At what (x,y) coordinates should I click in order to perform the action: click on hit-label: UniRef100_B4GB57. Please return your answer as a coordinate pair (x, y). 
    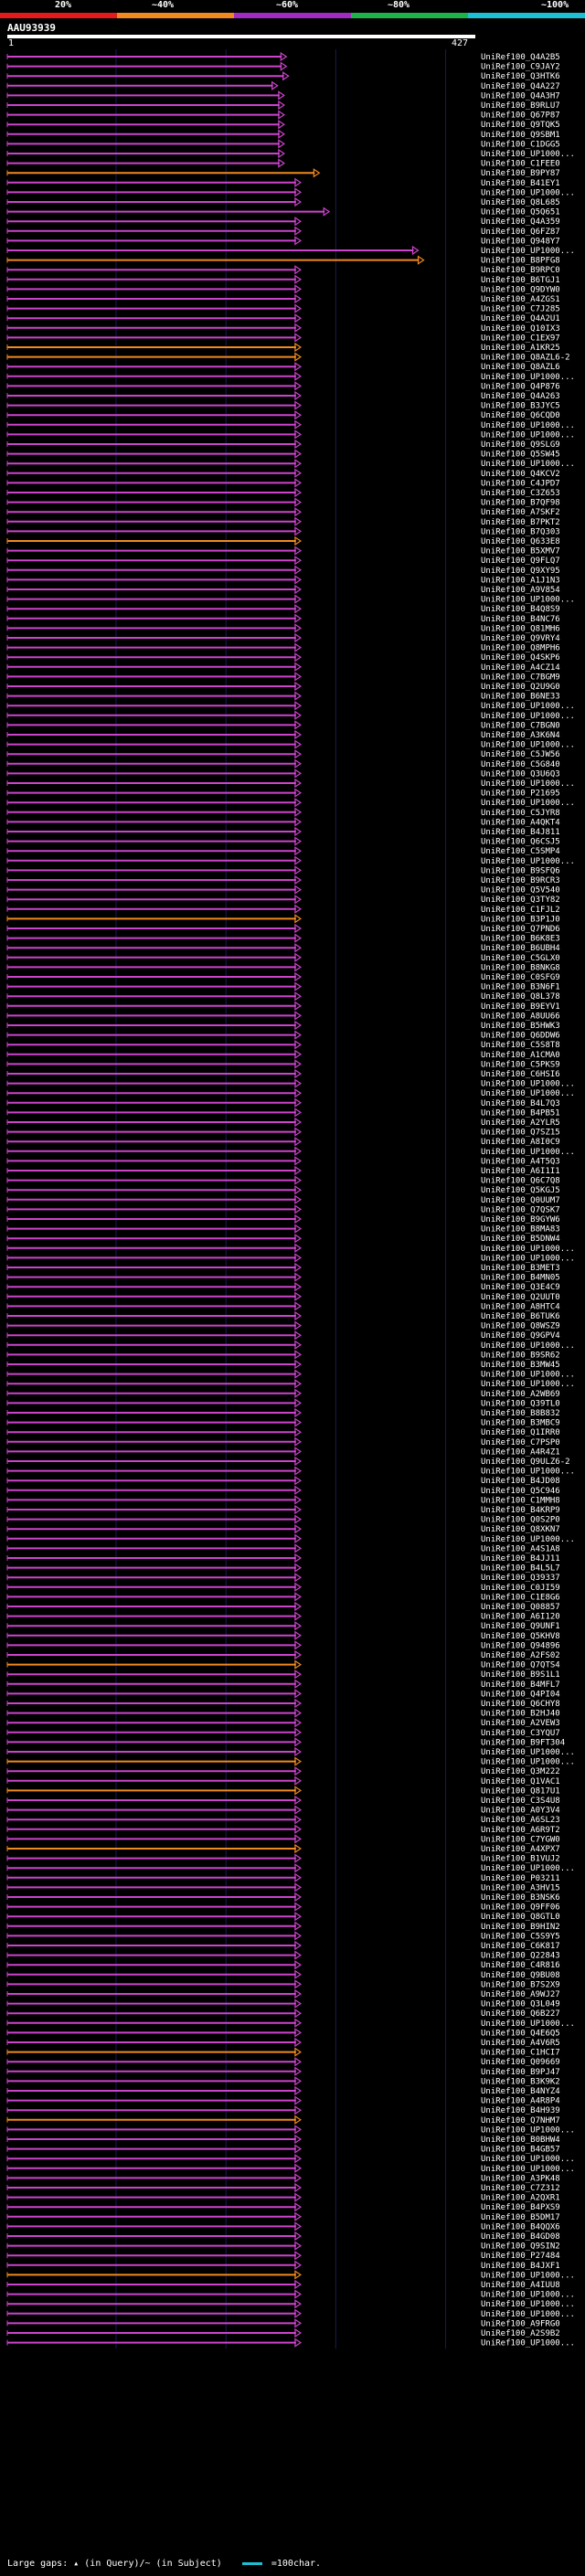
    Looking at the image, I should click on (520, 2150).